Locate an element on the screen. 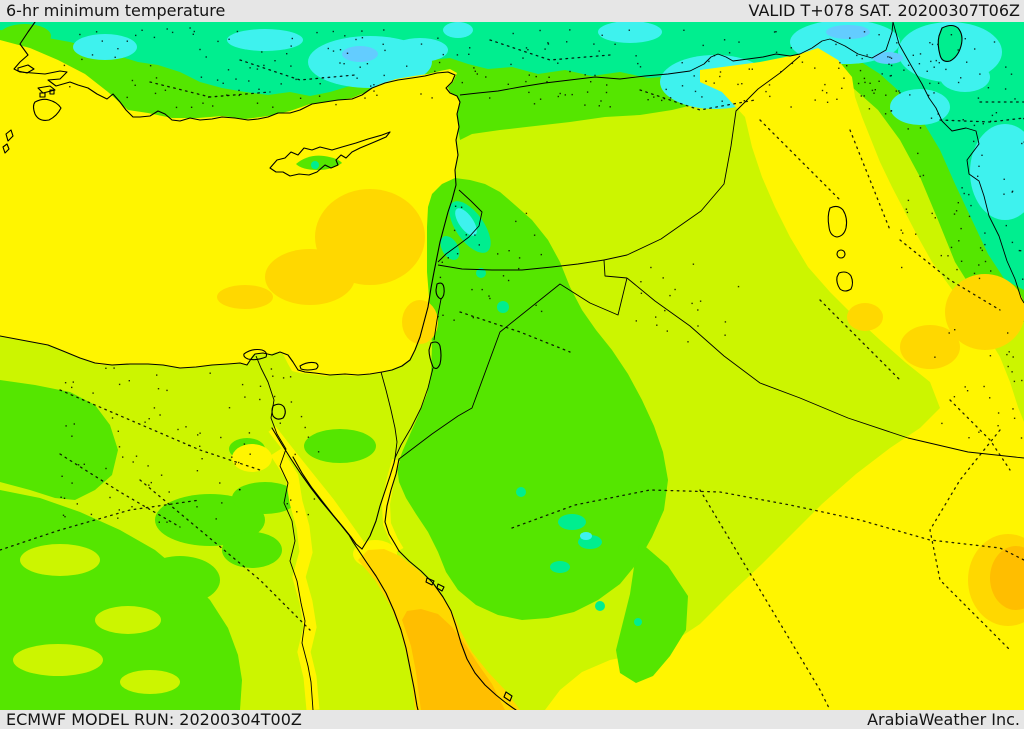 This screenshot has height=729, width=1024. valid-time-label: VALID T+078 SAT. 20200307T06Z is located at coordinates (884, 10).